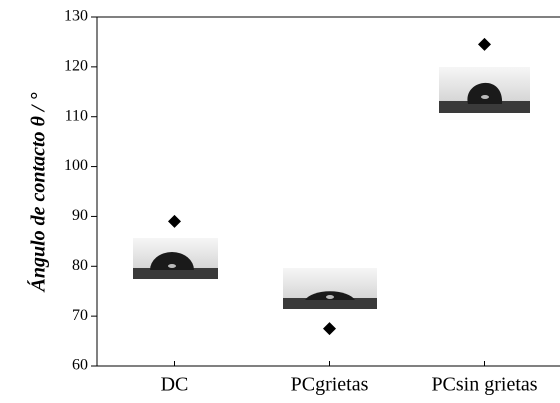  Describe the element at coordinates (76, 165) in the screenshot. I see `y-tick-label: 100` at that location.